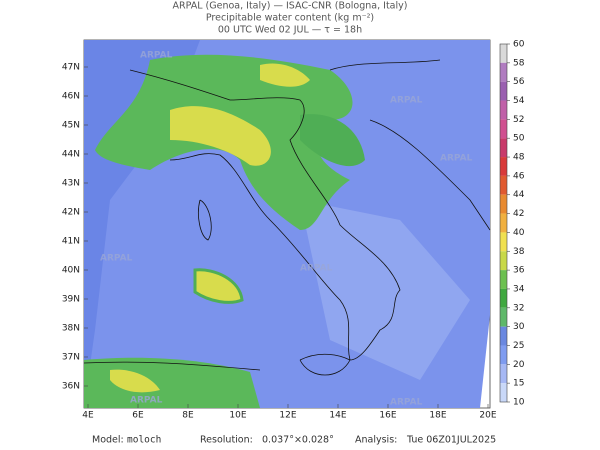 The width and height of the screenshot is (600, 450). What do you see at coordinates (144, 440) in the screenshot?
I see `footer-value: moloch` at bounding box center [144, 440].